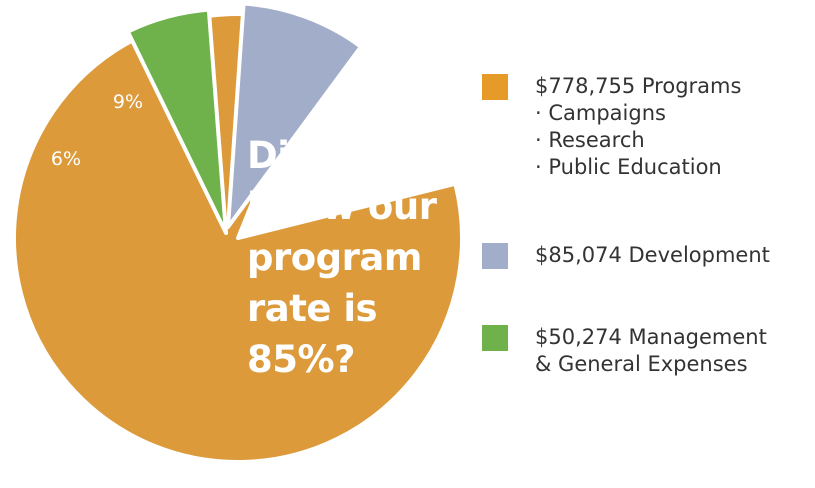 This screenshot has width=815, height=488. What do you see at coordinates (176, 121) in the screenshot?
I see `pie-slice-management` at bounding box center [176, 121].